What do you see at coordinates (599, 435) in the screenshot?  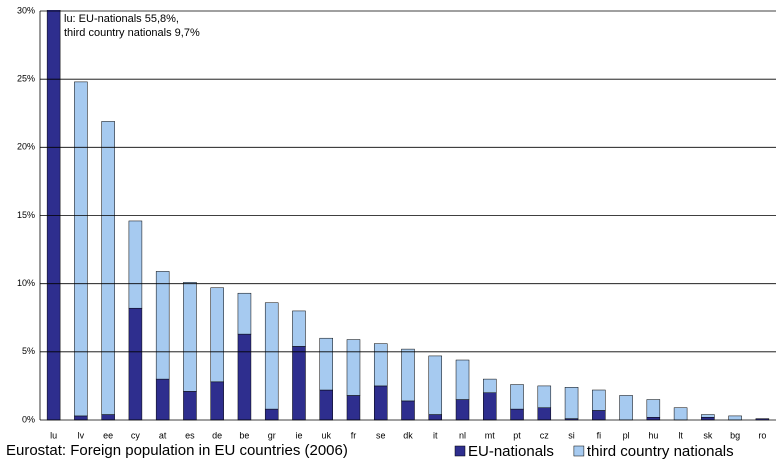 I see `x-tick-label: fi` at bounding box center [599, 435].